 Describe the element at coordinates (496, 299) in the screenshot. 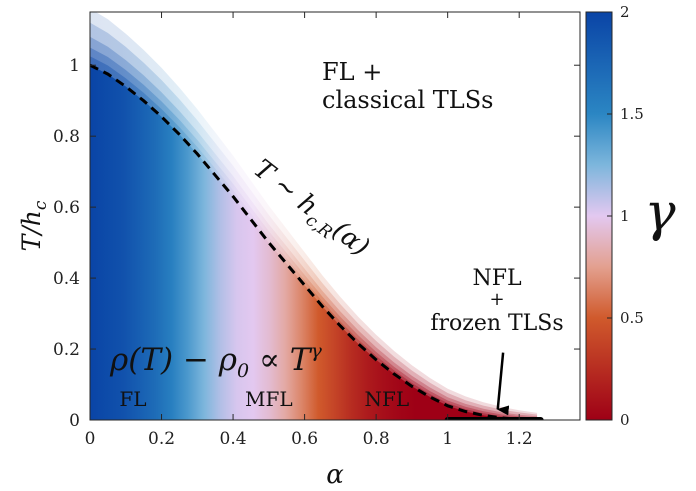

I see `nfl-frozen-line2: +` at that location.